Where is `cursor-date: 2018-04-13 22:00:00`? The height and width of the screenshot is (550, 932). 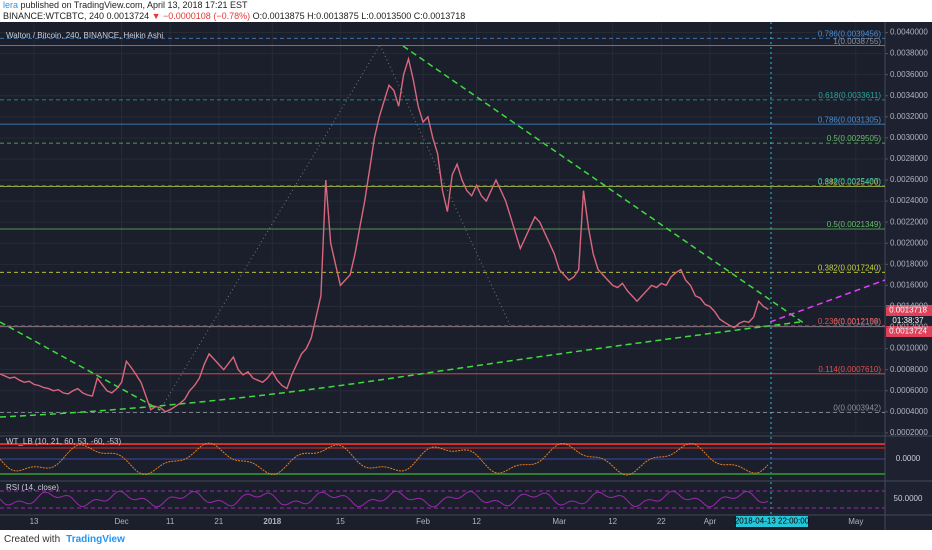 cursor-date: 2018-04-13 22:00:00 is located at coordinates (772, 521).